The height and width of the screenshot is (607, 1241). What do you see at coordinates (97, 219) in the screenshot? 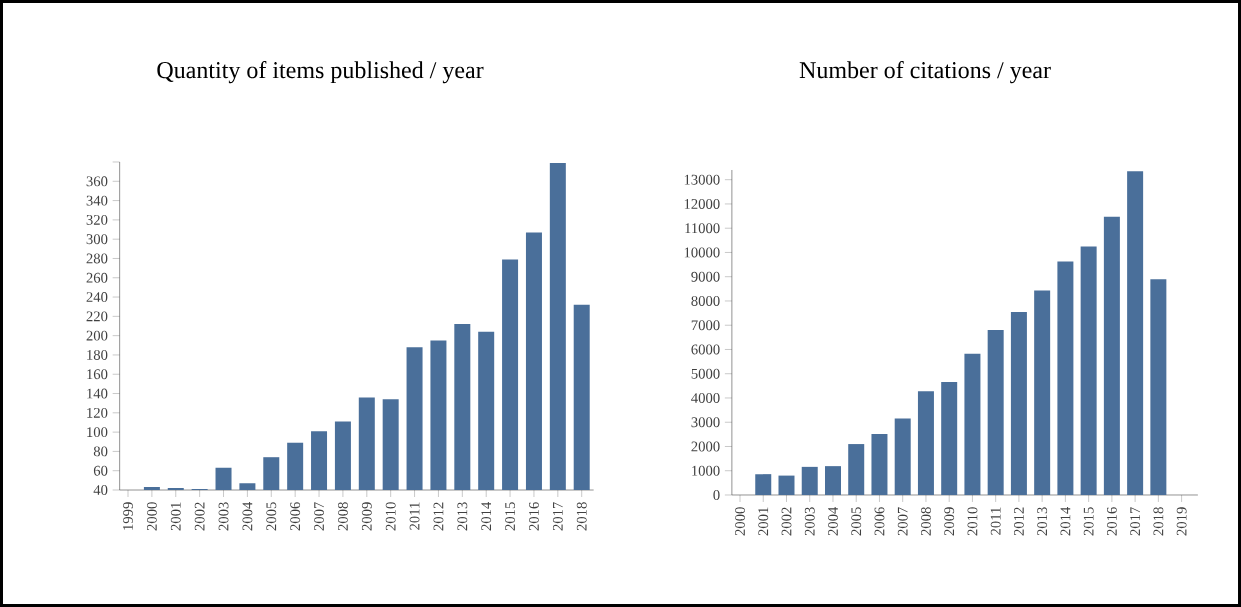
I see `y-tick-label: 320` at bounding box center [97, 219].